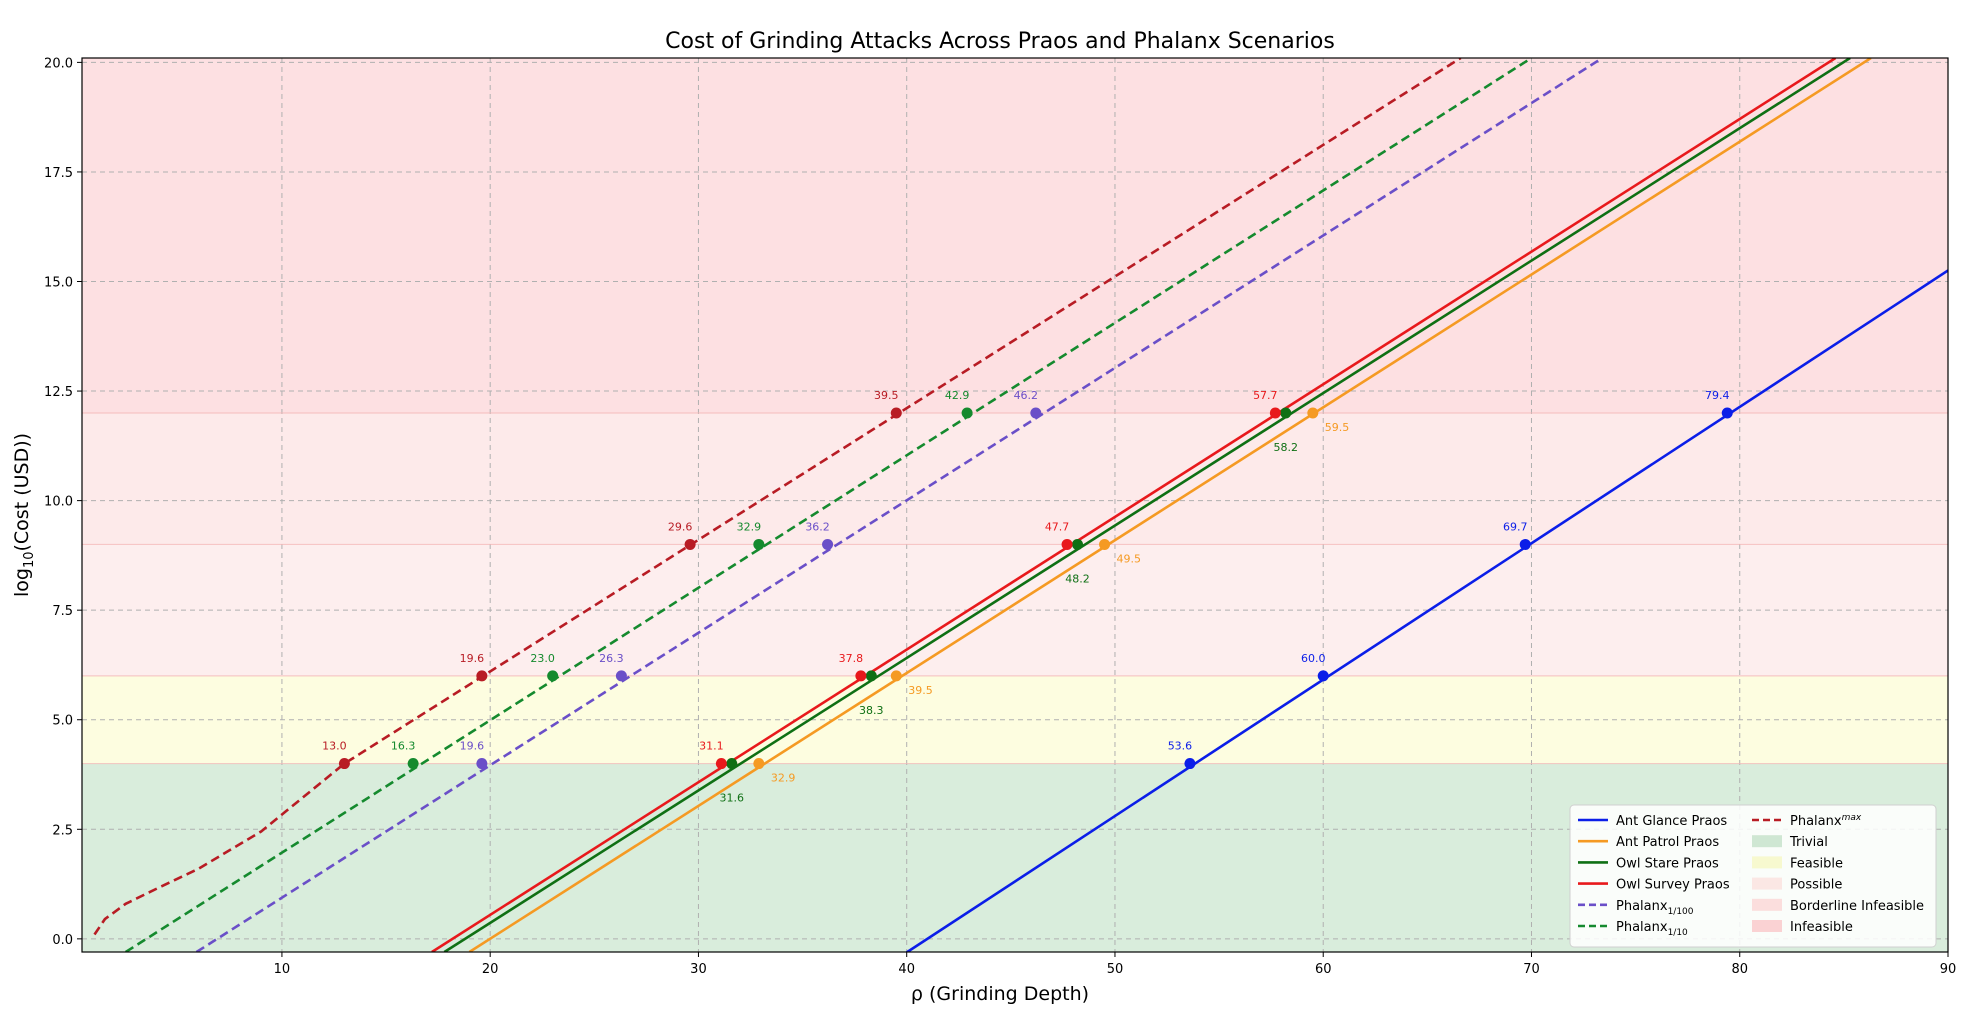 The image size is (1967, 1011). Describe the element at coordinates (1015, 719) in the screenshot. I see `zone-feasible` at that location.